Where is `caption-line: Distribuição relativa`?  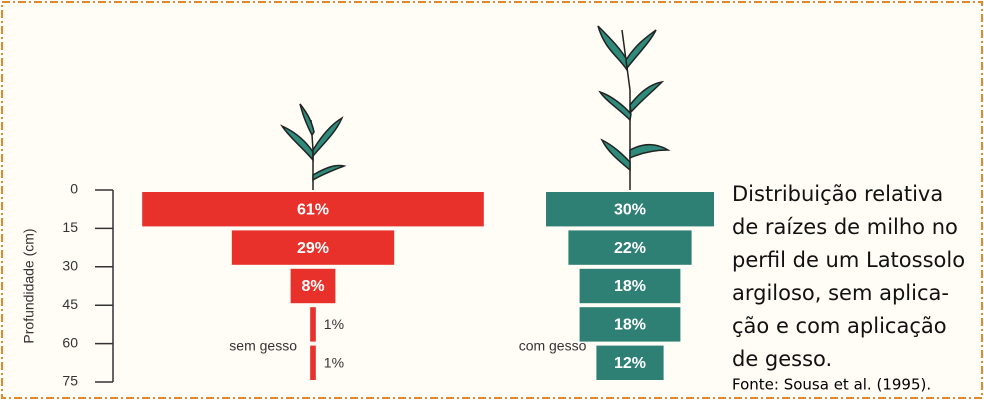
caption-line: Distribuição relativa is located at coordinates (837, 194).